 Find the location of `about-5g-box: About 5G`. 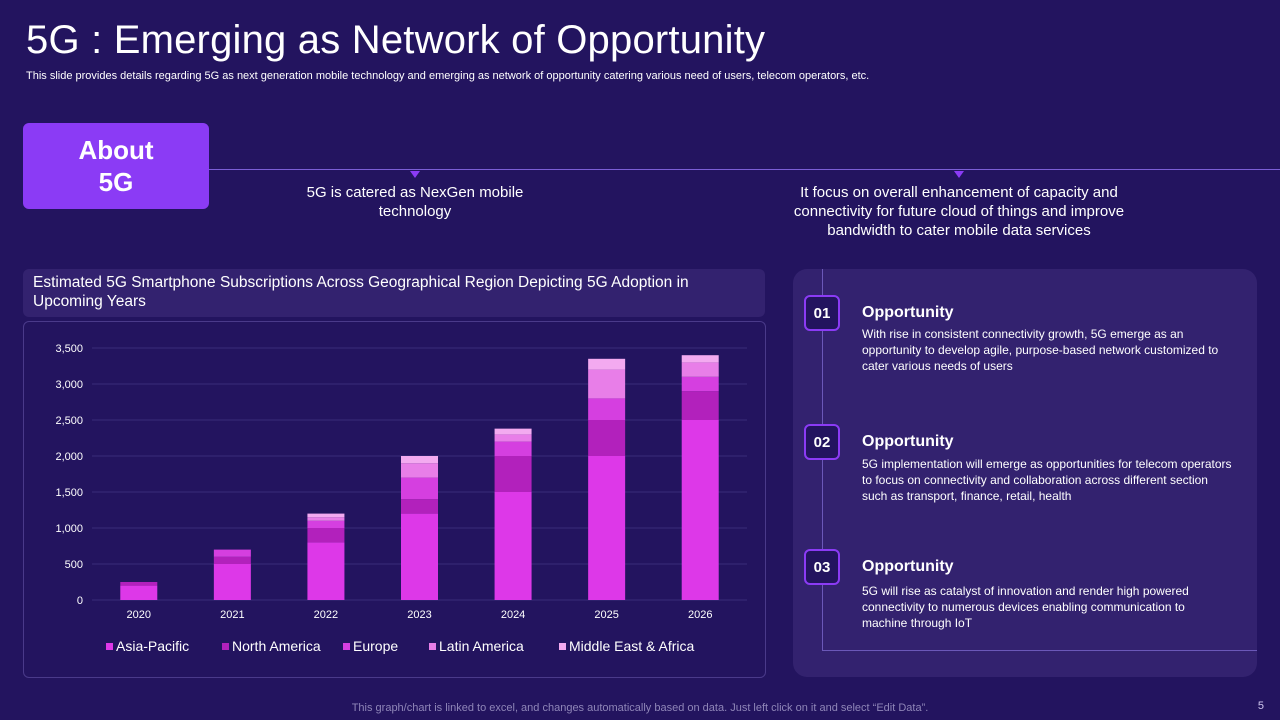

about-5g-box: About 5G is located at coordinates (116, 166).